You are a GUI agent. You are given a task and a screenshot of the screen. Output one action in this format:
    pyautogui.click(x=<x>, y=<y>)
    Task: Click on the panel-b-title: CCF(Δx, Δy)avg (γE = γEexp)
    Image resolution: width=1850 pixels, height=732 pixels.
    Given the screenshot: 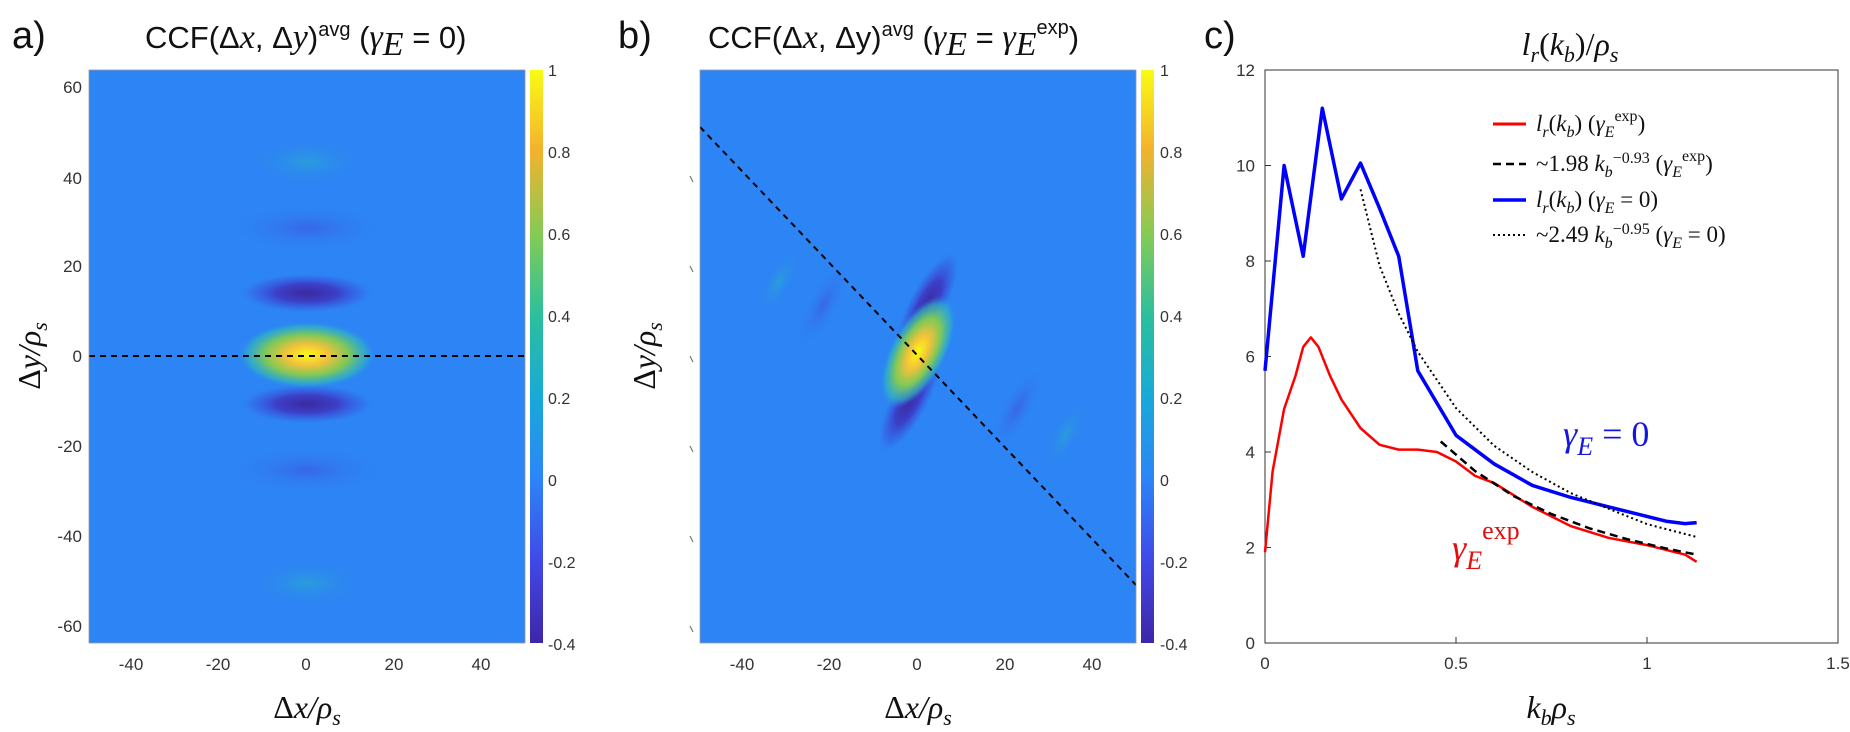 What is the action you would take?
    pyautogui.click(x=893, y=40)
    